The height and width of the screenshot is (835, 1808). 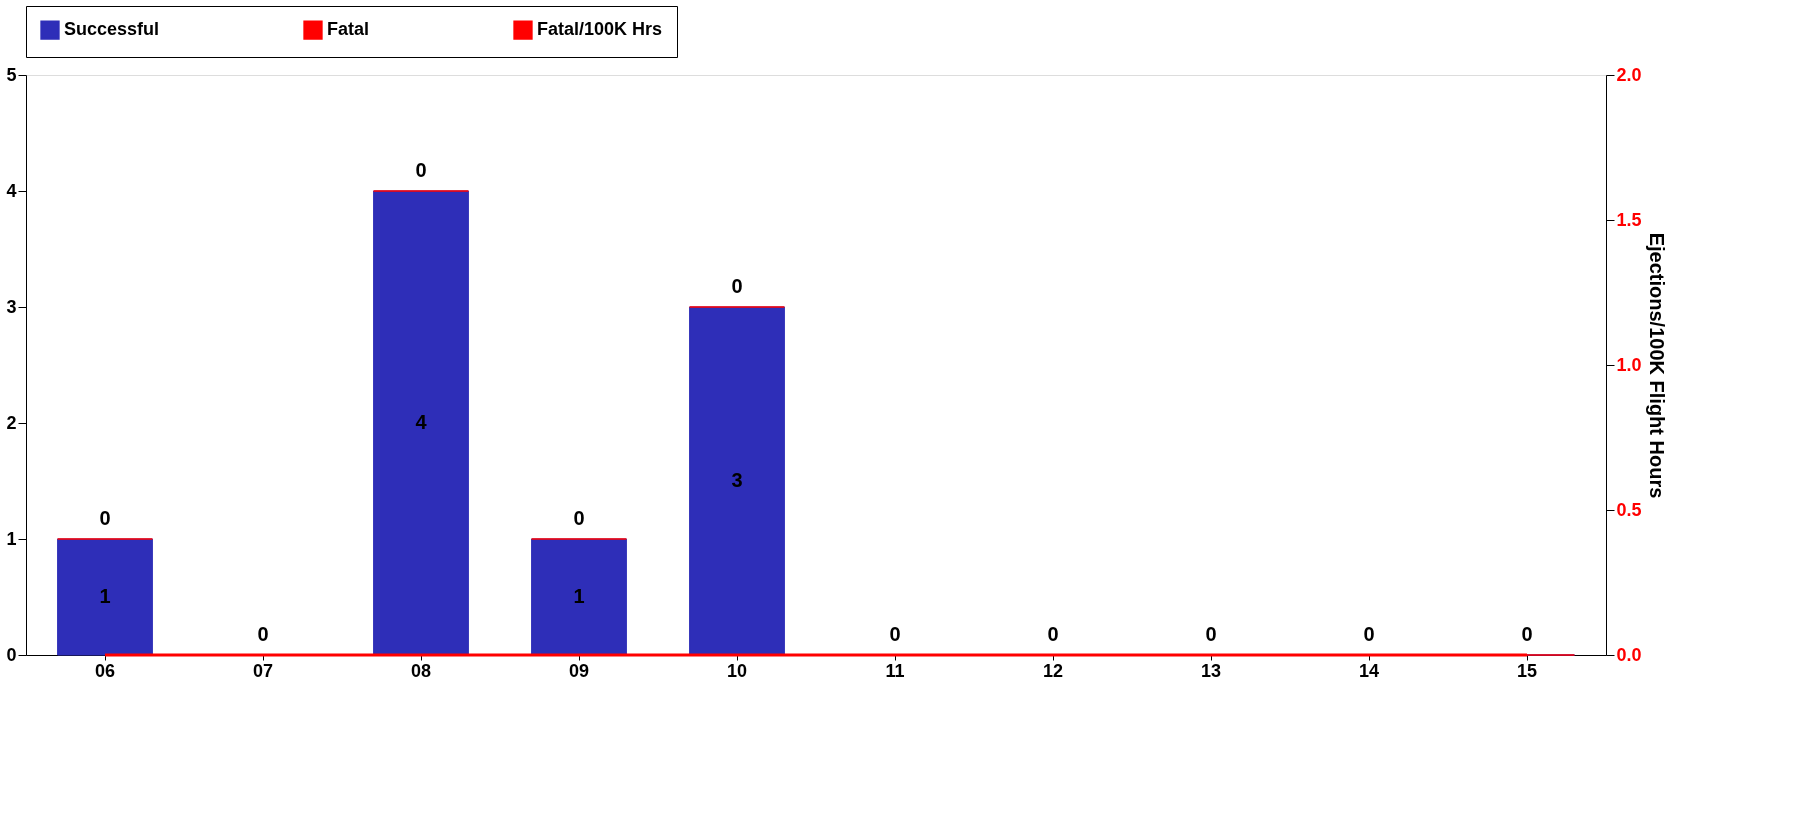 I want to click on x-tick-label: 09, so click(x=579, y=670).